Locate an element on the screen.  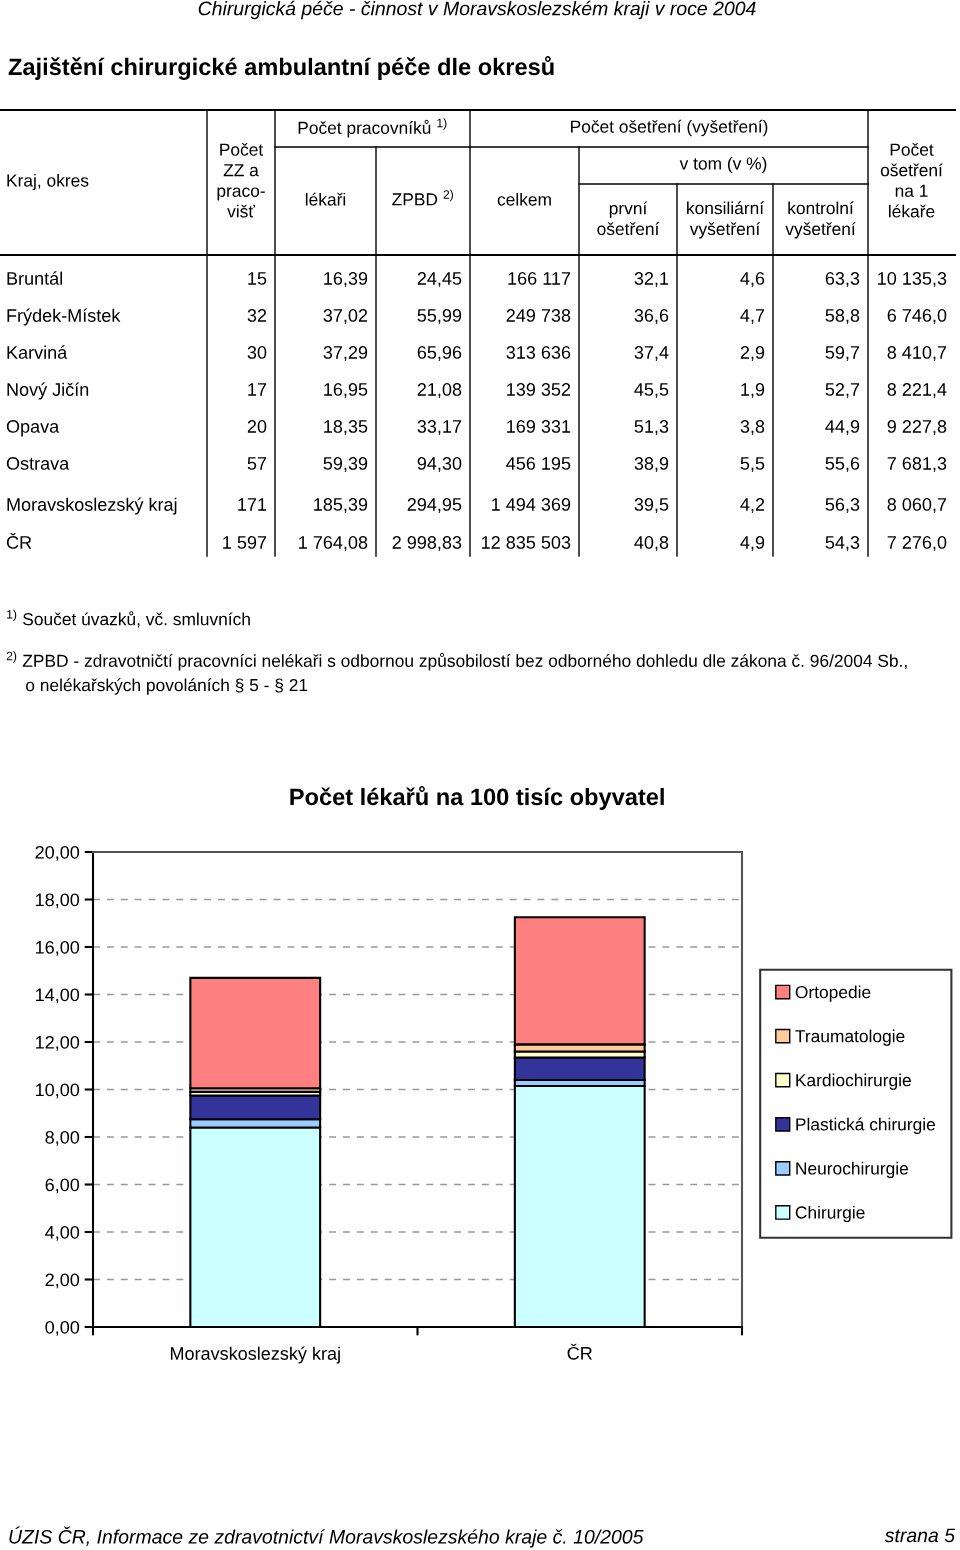
text: 2 998,83 is located at coordinates (427, 543).